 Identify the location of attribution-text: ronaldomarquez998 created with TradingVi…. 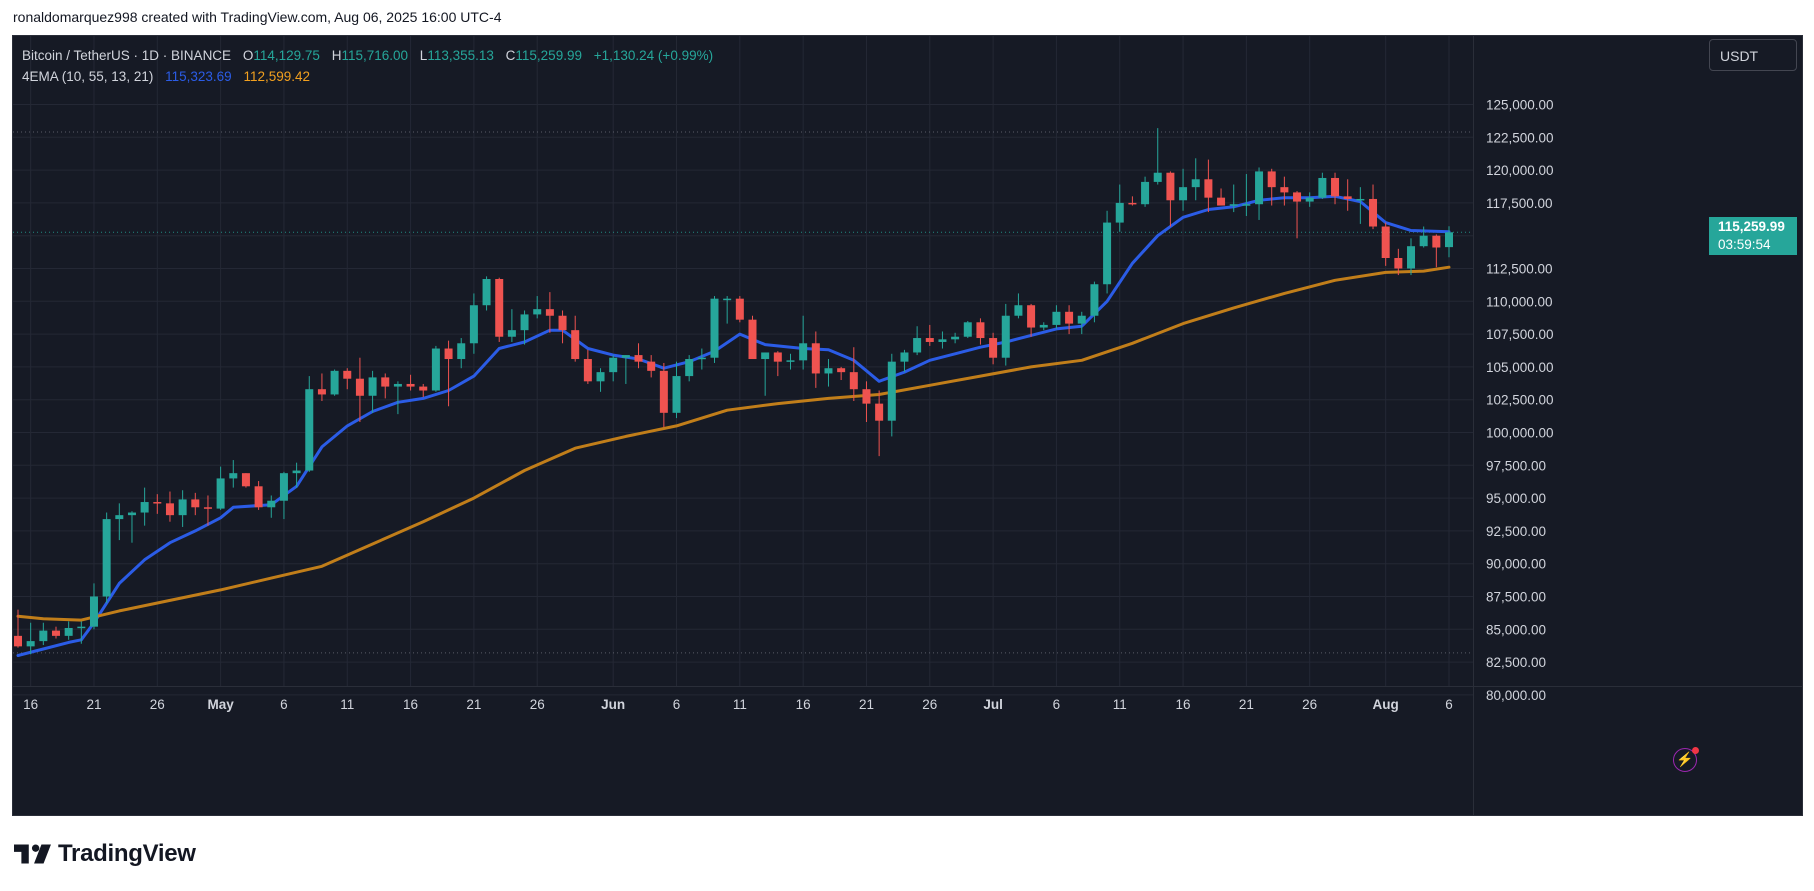
(257, 17).